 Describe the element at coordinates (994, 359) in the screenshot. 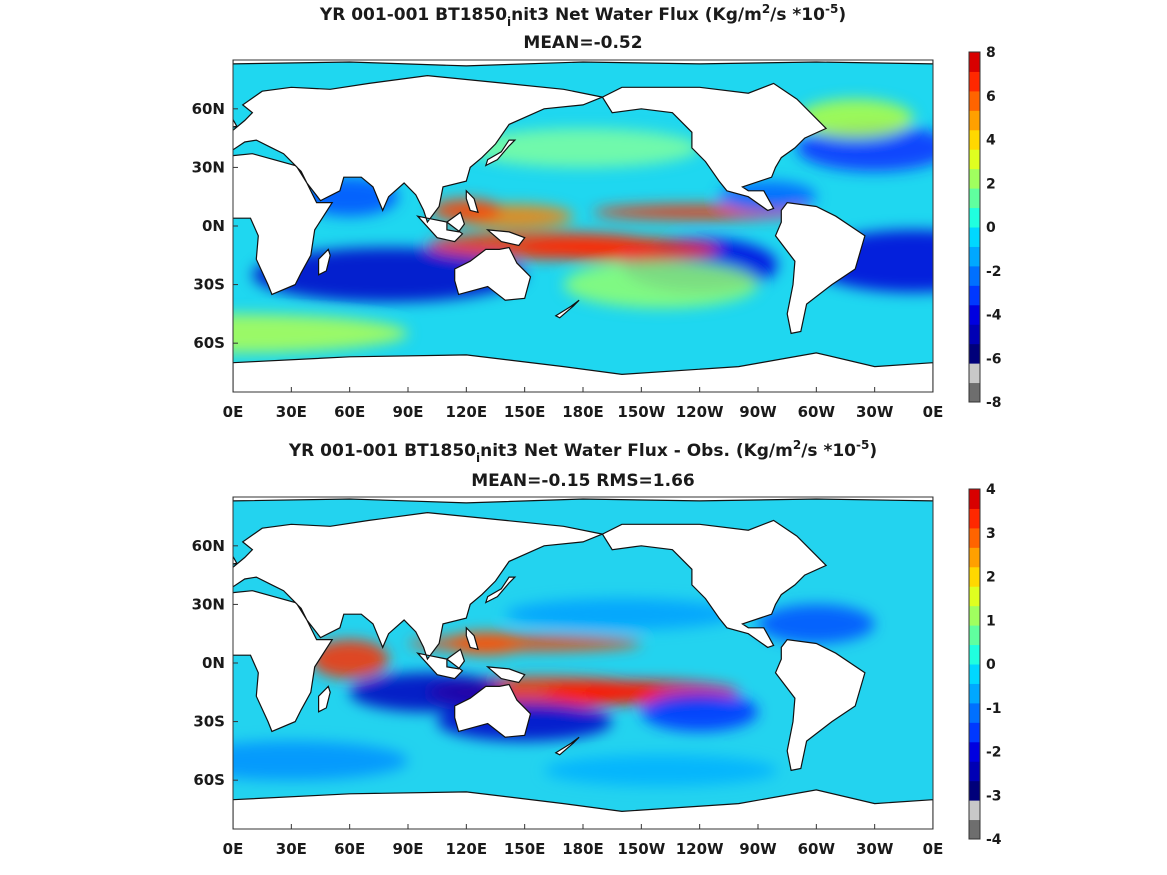

I see `colorbar-tick-label: -6` at that location.